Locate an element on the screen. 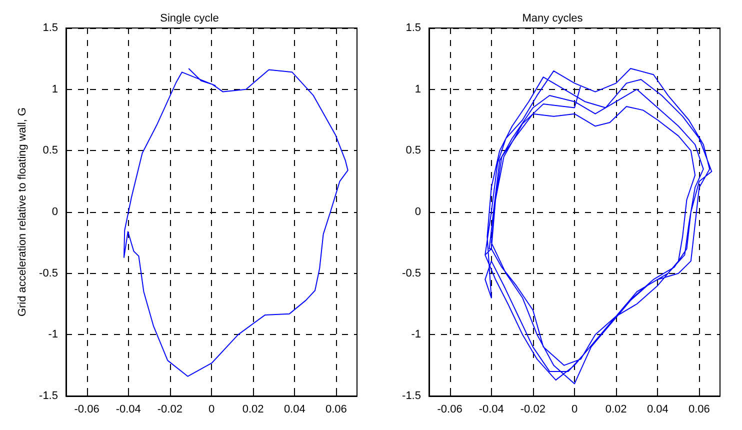  y-axis-title: Grid acceleration relative to floating wall, G is located at coordinates (22, 212).